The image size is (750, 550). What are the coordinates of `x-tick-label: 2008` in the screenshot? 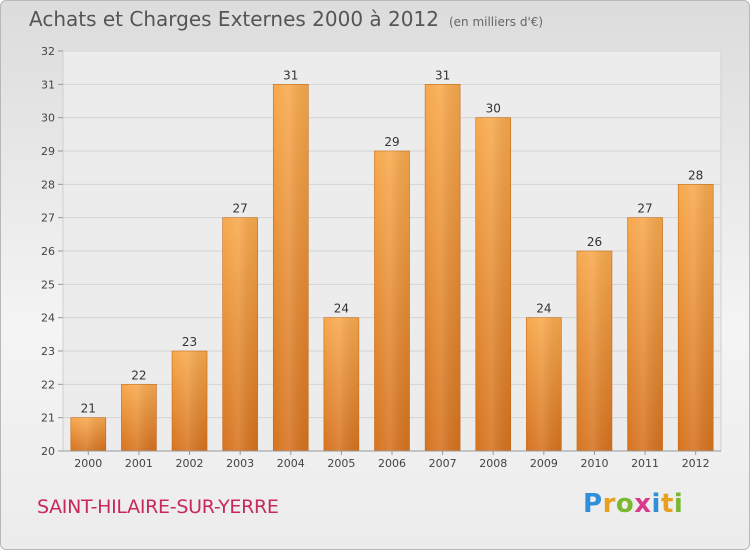 It's located at (493, 463).